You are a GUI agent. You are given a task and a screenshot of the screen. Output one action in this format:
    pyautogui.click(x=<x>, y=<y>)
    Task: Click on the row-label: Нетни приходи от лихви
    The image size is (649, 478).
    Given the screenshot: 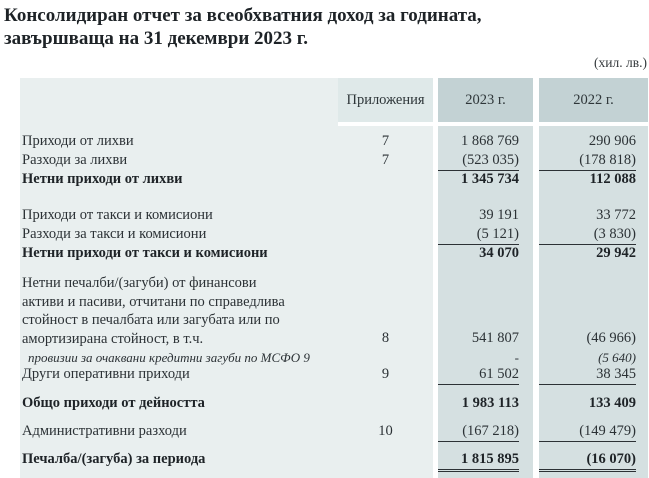 What is the action you would take?
    pyautogui.click(x=102, y=179)
    